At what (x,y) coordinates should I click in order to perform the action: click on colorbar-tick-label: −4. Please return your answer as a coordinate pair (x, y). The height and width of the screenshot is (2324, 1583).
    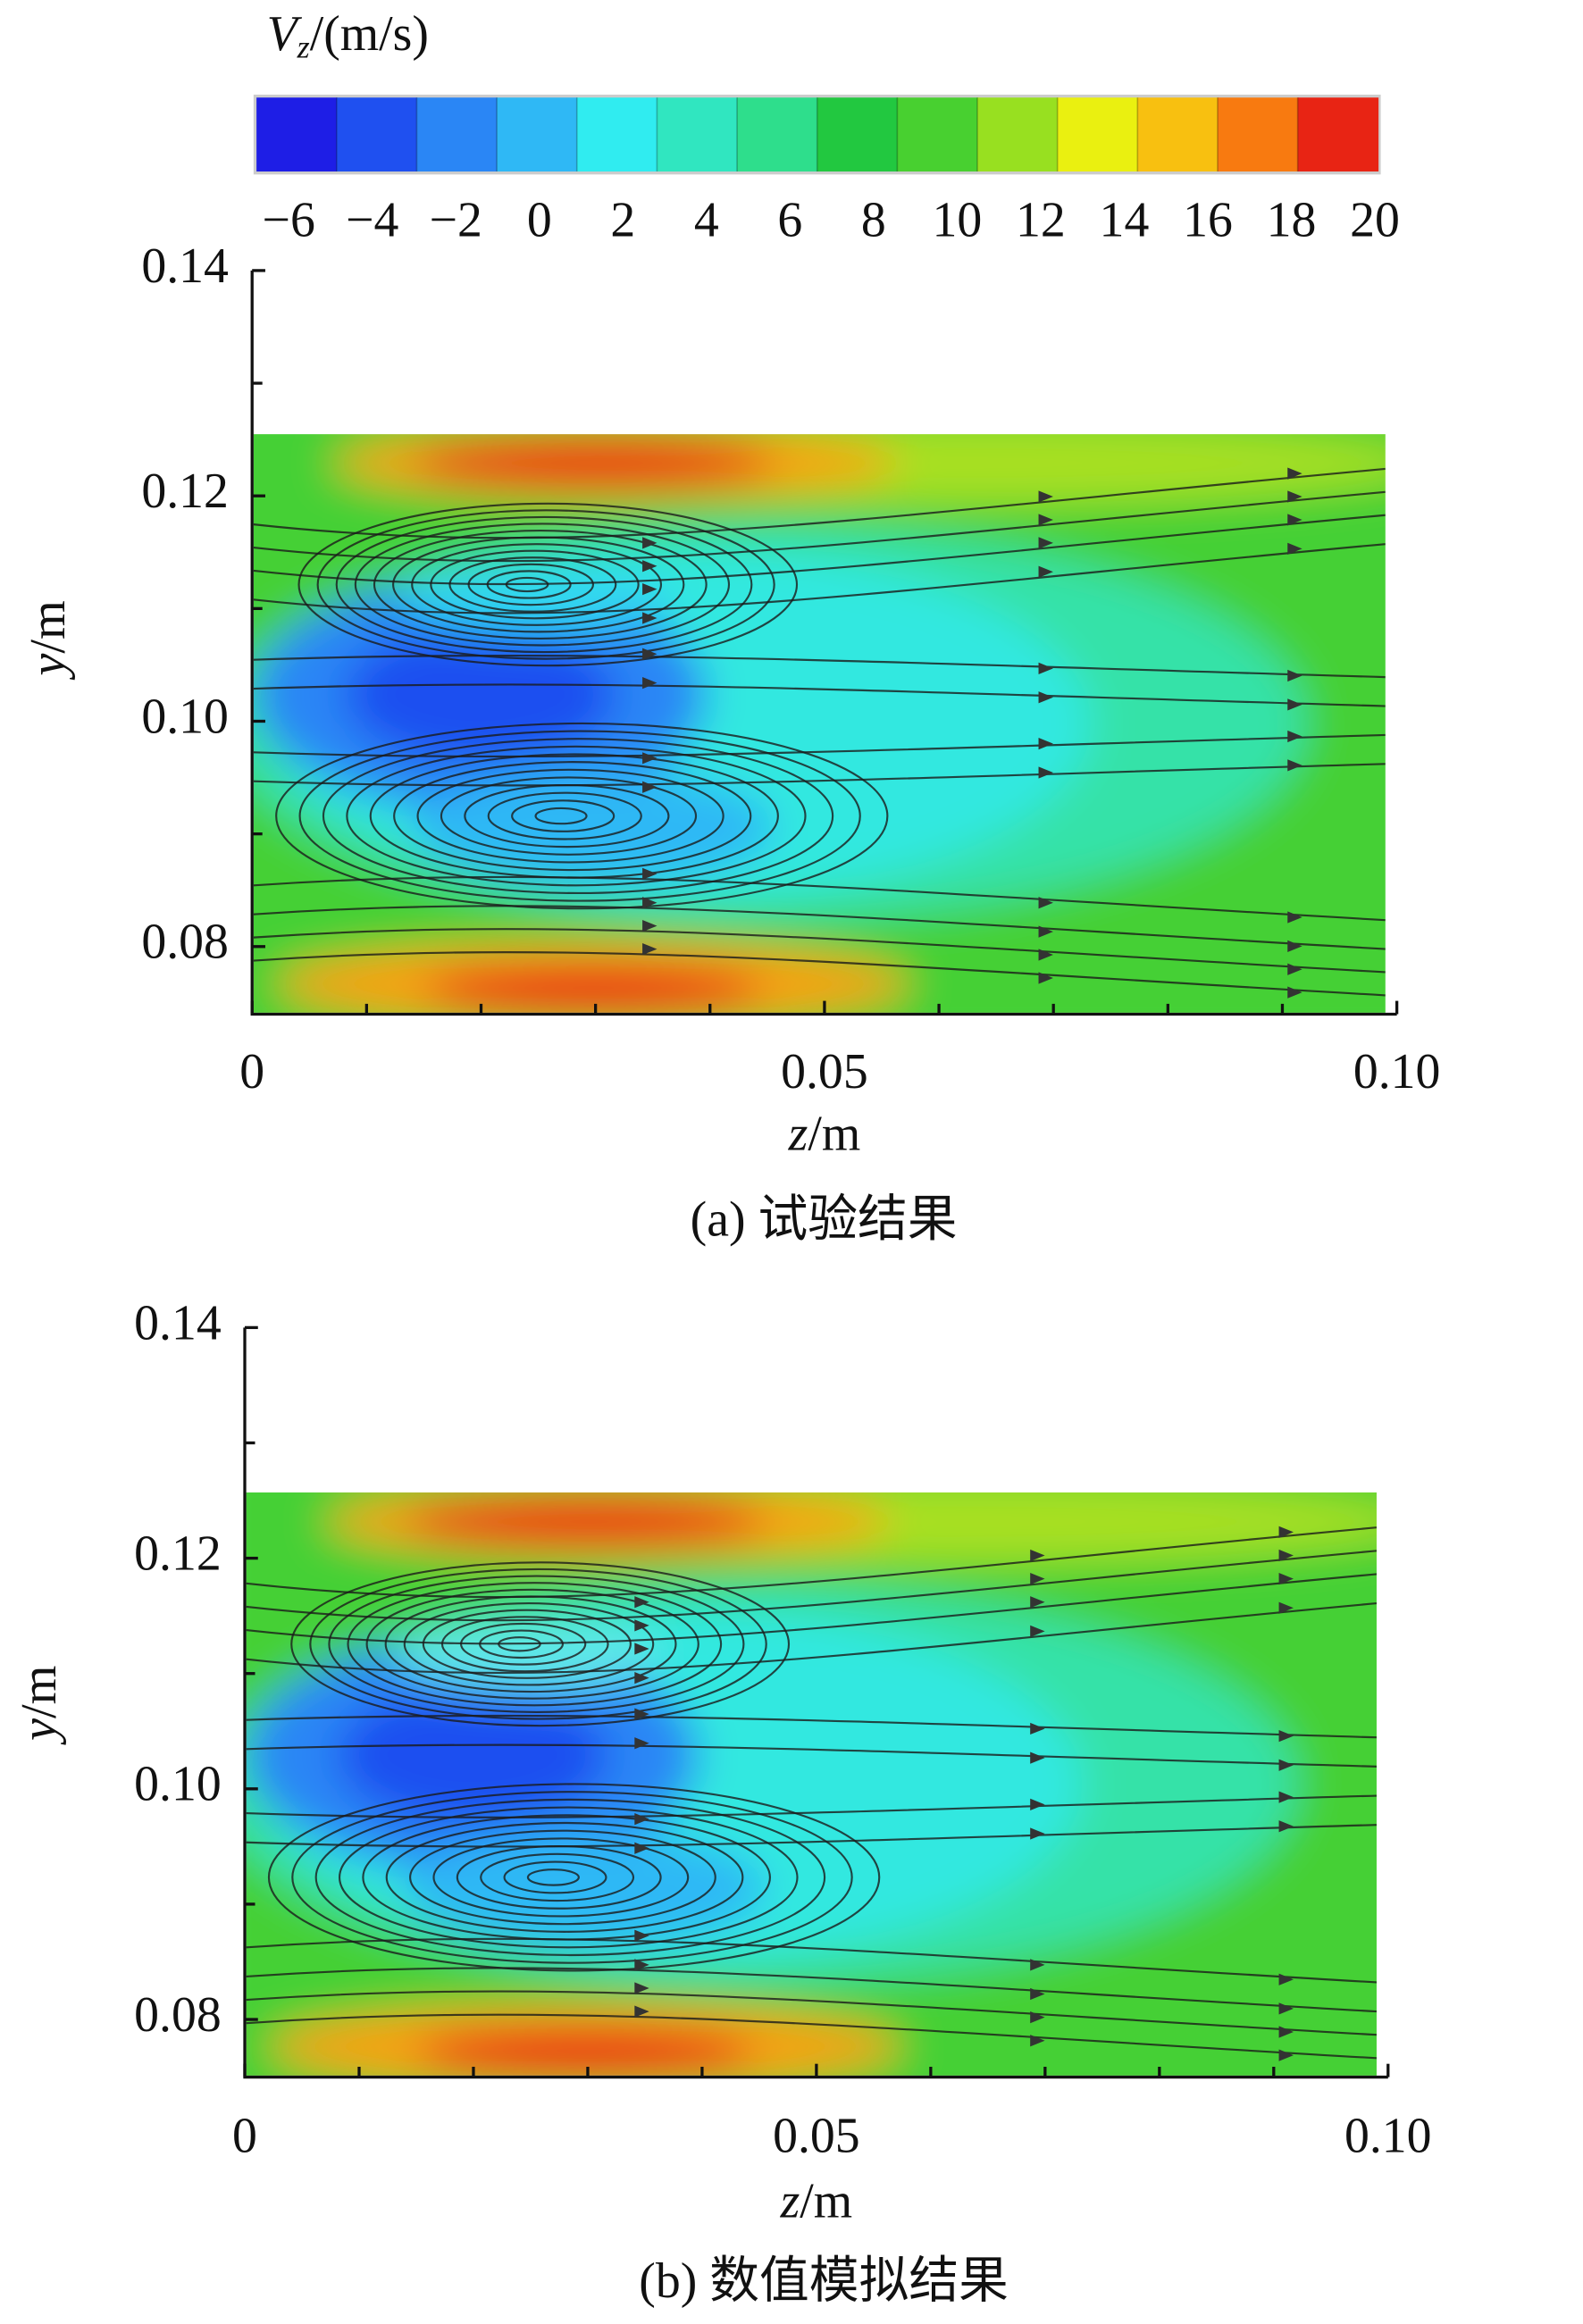
    Looking at the image, I should click on (372, 219).